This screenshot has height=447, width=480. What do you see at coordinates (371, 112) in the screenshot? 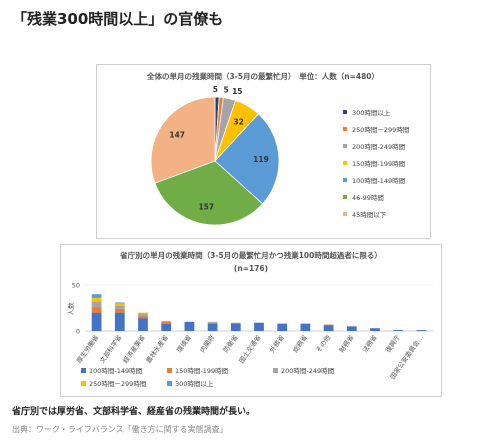
I see `pie-legend-label-0: 300時間以上` at bounding box center [371, 112].